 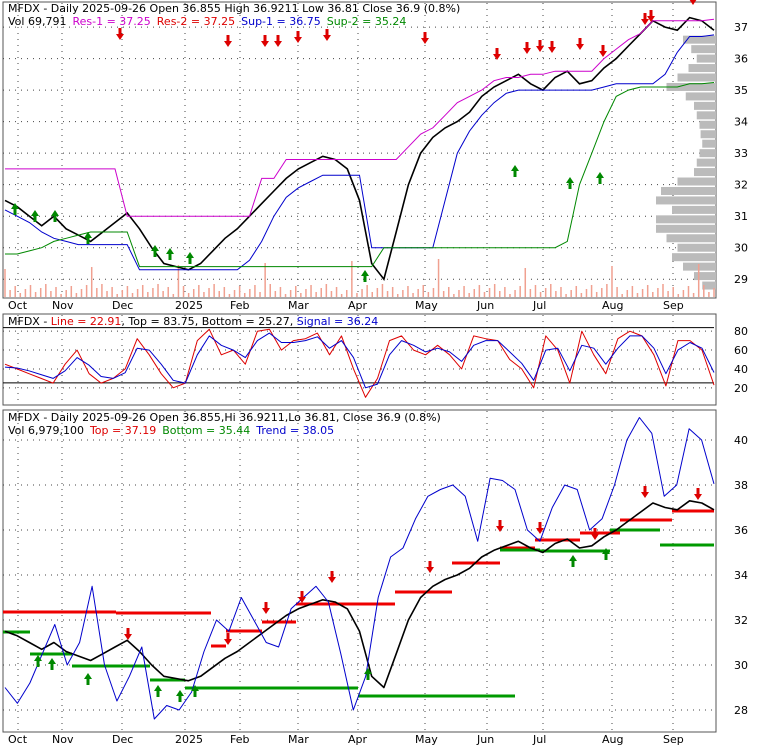 What do you see at coordinates (346, 739) in the screenshot?
I see `trend-x-ticks: Oct Nov Dec 2025 Feb Mar Apr May Jun Jul Aug Sep` at bounding box center [346, 739].